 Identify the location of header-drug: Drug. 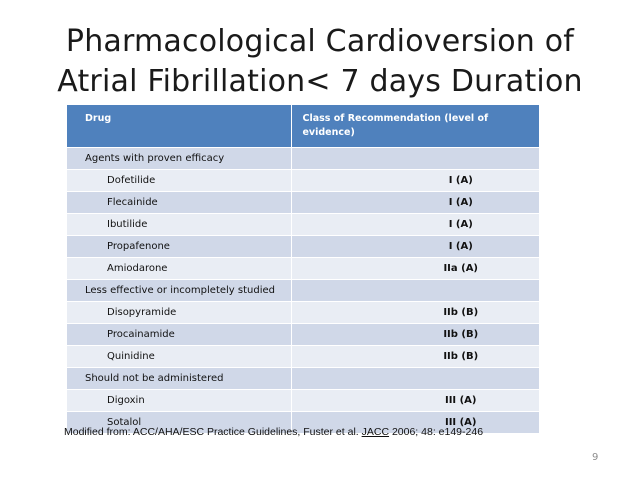
(179, 126).